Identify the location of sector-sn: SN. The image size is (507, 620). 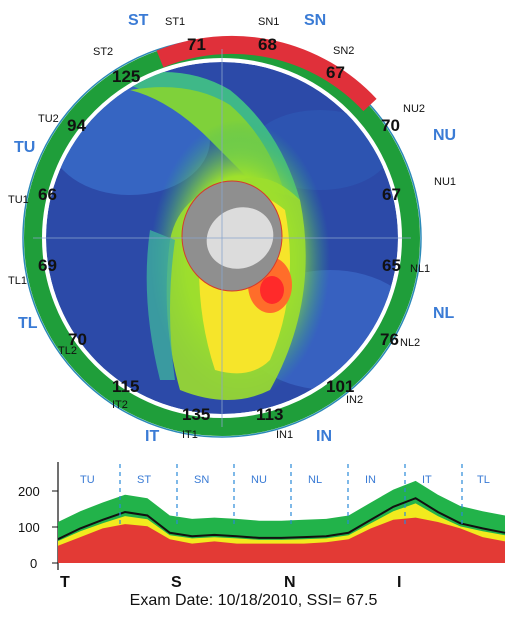
(315, 20).